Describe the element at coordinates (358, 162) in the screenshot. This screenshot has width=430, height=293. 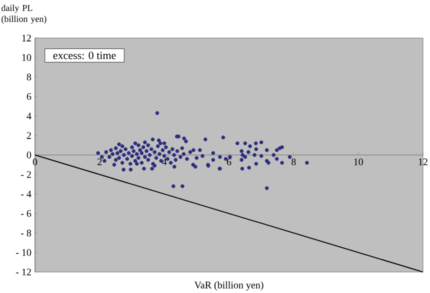
I see `x-tick-label: 10` at that location.